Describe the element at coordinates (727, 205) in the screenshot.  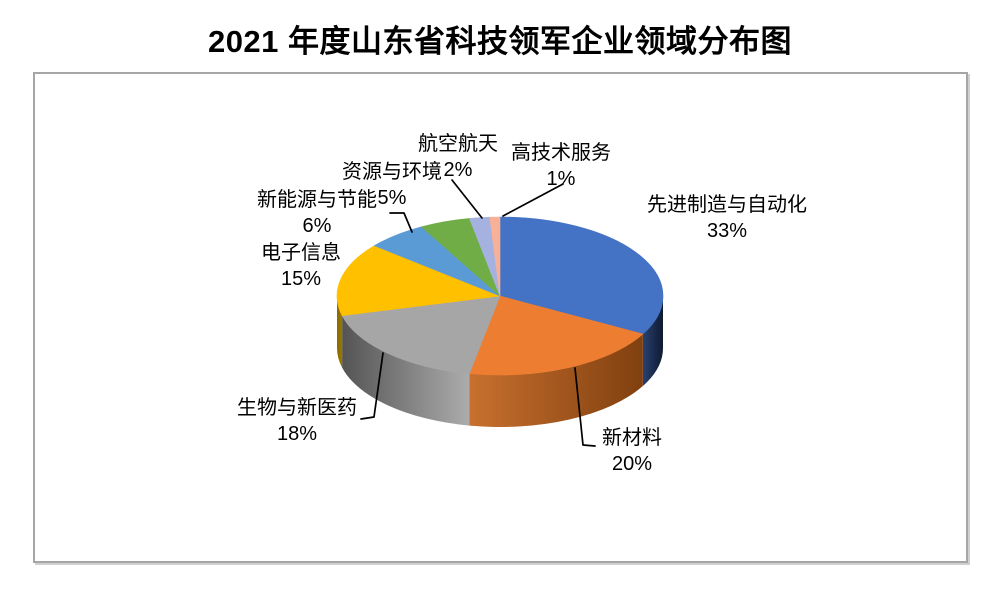
I see `label-text: 先进制造与自动化` at that location.